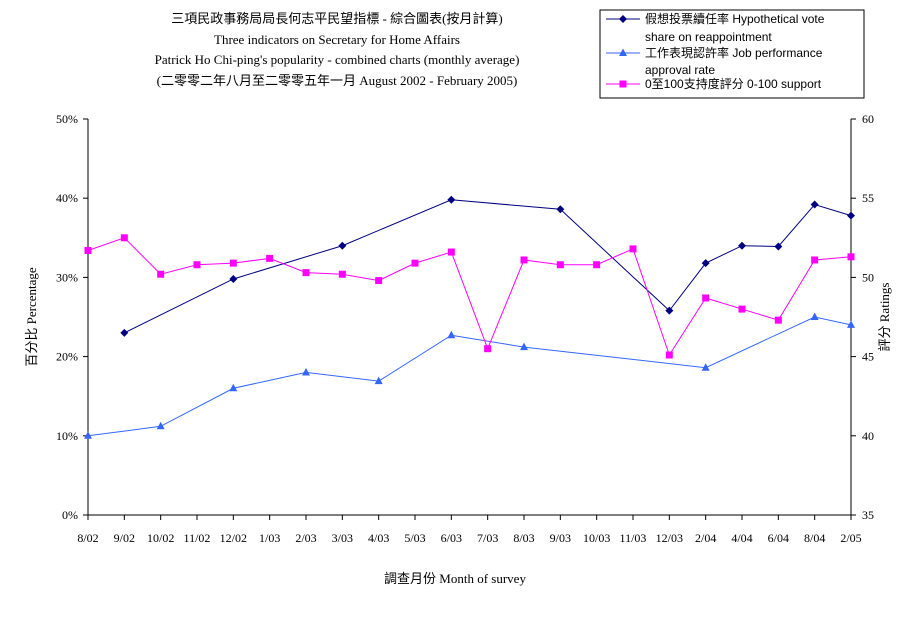 This screenshot has height=623, width=911. What do you see at coordinates (868, 515) in the screenshot?
I see `right-tick-label: 35` at bounding box center [868, 515].